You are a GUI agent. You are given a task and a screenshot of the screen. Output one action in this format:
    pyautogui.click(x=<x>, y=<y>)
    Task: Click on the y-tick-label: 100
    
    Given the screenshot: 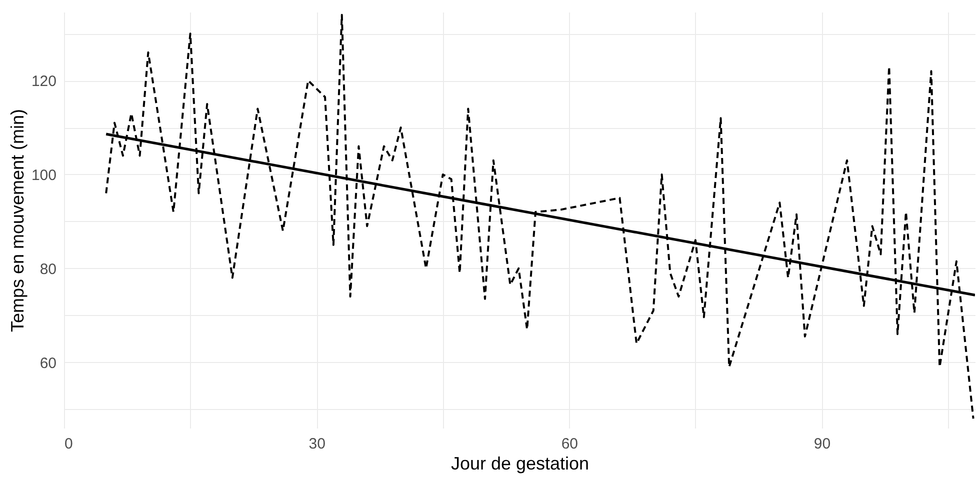 What is the action you would take?
    pyautogui.click(x=43, y=175)
    